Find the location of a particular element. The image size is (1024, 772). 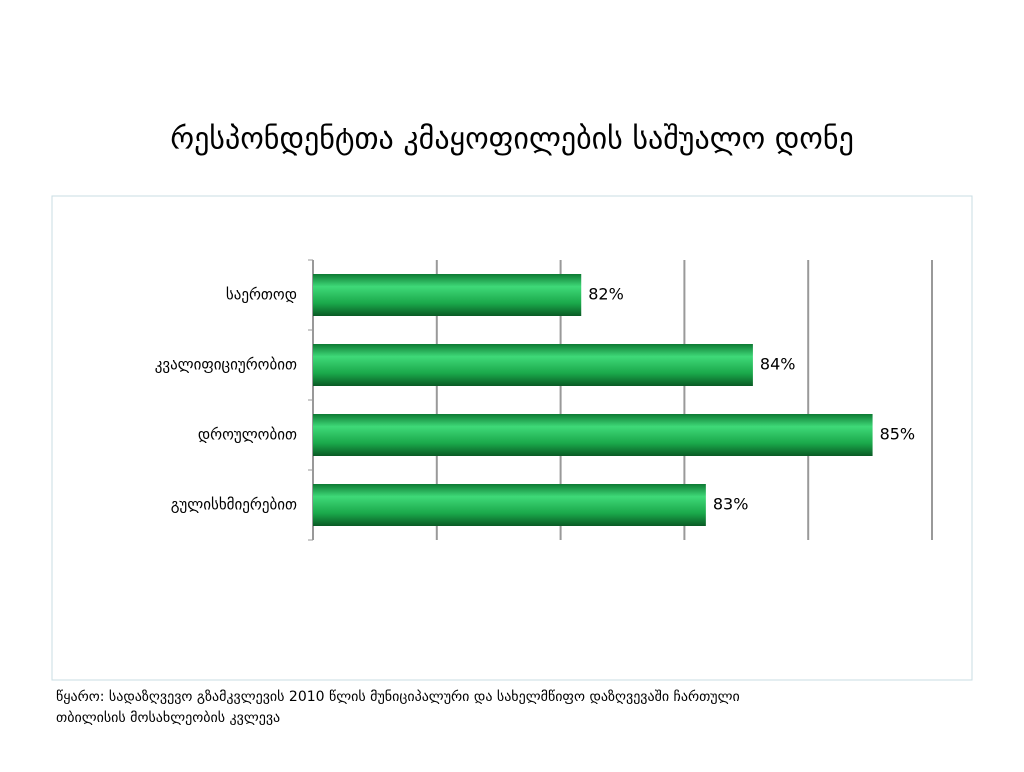

y-tick-label: გულისხმიერებით is located at coordinates (234, 505).